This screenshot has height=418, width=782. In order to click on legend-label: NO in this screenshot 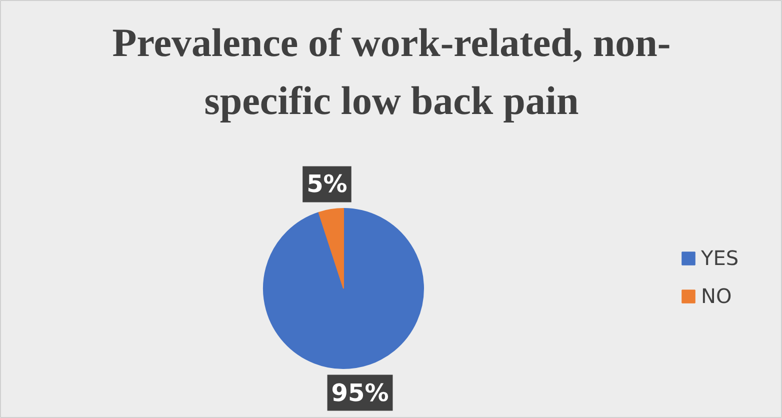, I will do `click(716, 296)`.